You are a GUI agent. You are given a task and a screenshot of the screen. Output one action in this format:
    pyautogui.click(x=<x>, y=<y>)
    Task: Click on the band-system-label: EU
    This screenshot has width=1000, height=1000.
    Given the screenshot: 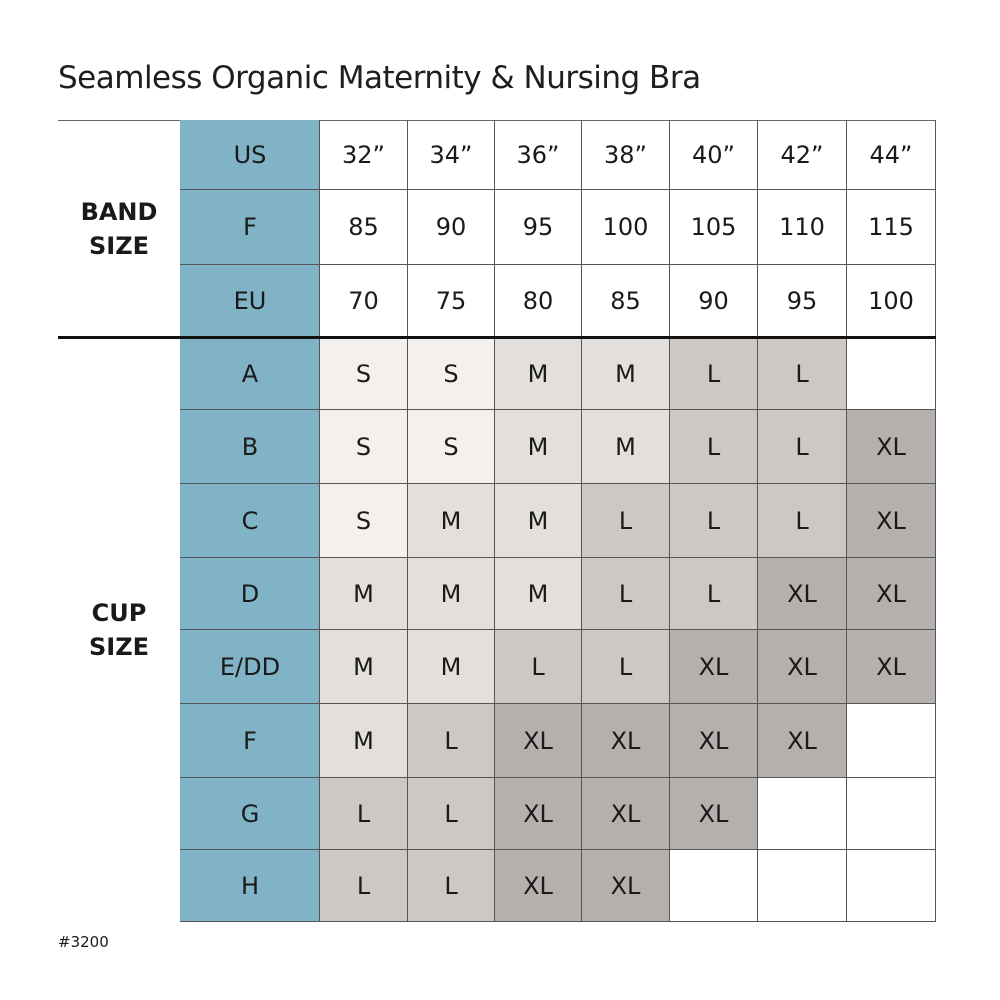 What is the action you would take?
    pyautogui.click(x=250, y=301)
    